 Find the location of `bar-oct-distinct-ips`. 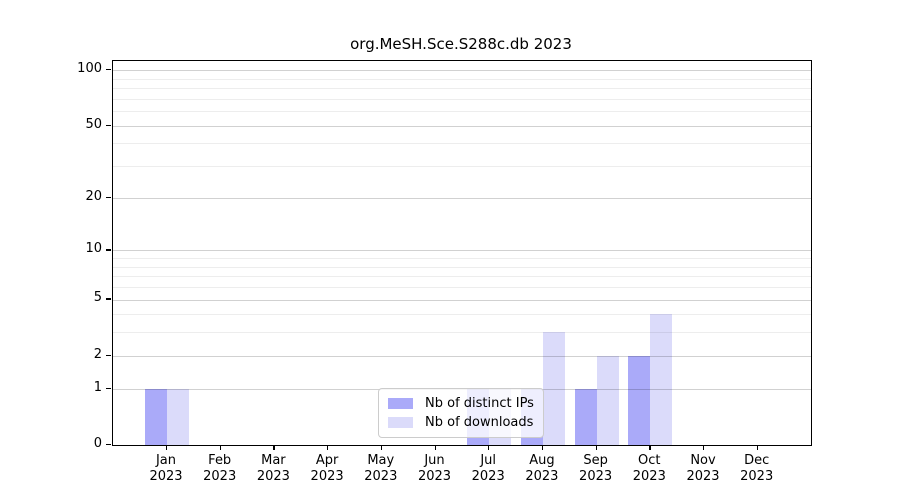

bar-oct-distinct-ips is located at coordinates (639, 400).